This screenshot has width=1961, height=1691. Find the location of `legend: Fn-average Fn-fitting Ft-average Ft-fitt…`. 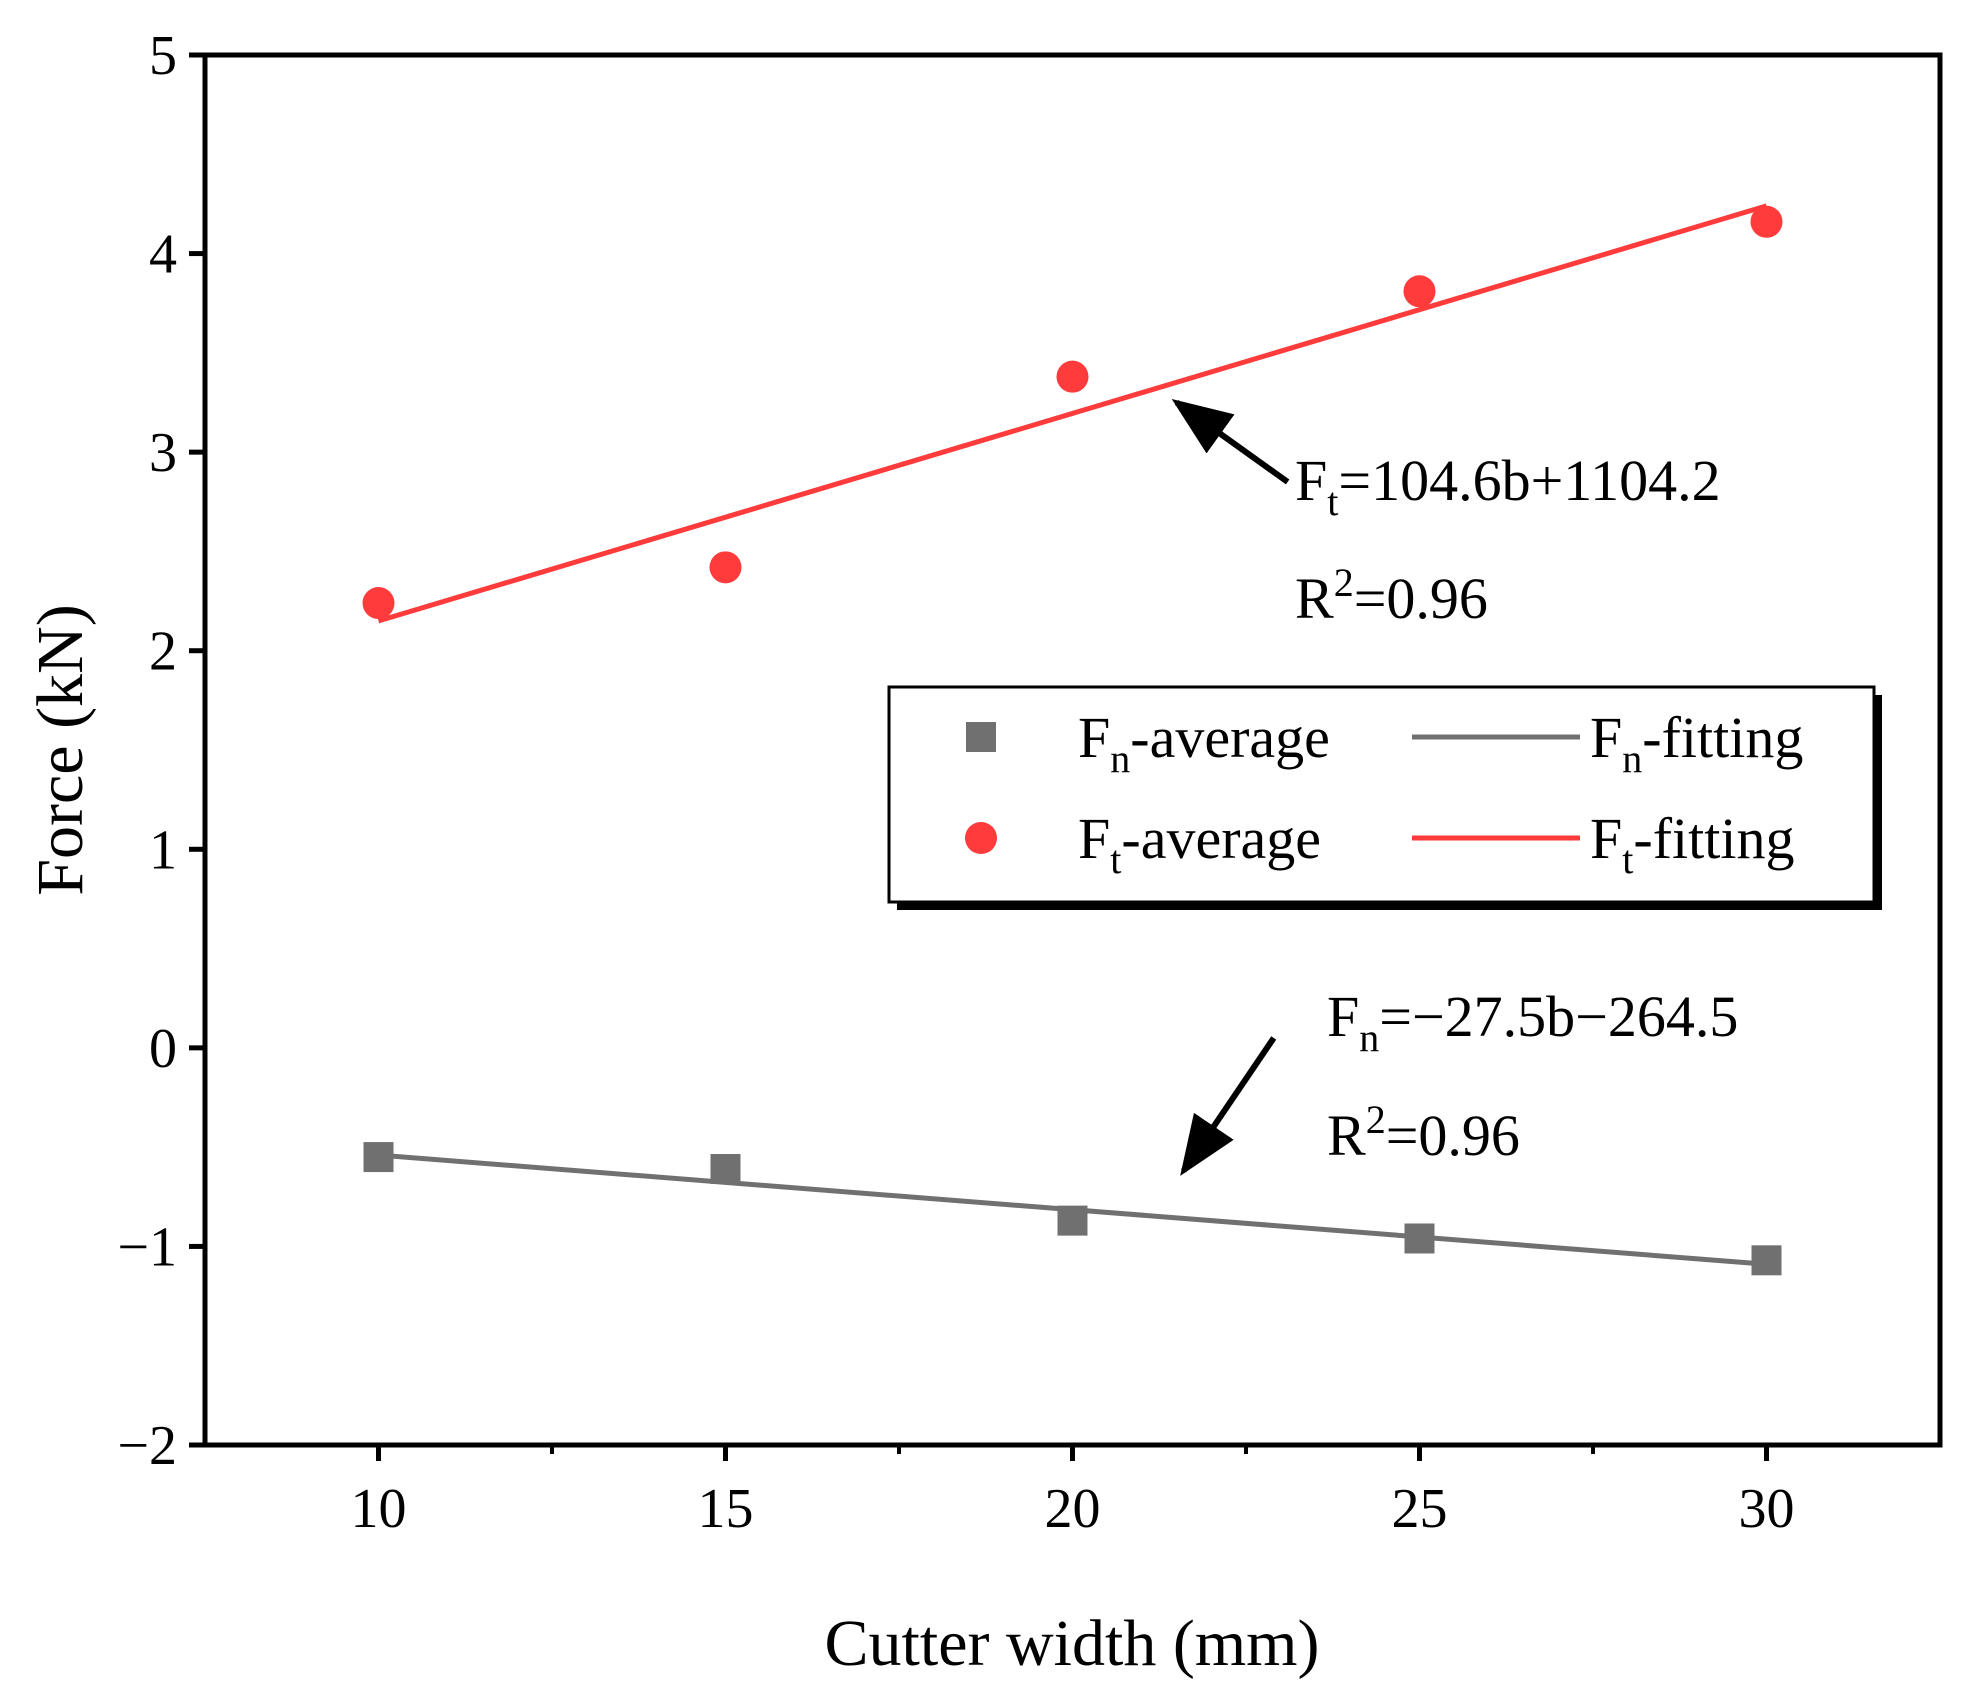

legend: Fn-average Fn-fitting Ft-average Ft-fitt… is located at coordinates (1384, 797).